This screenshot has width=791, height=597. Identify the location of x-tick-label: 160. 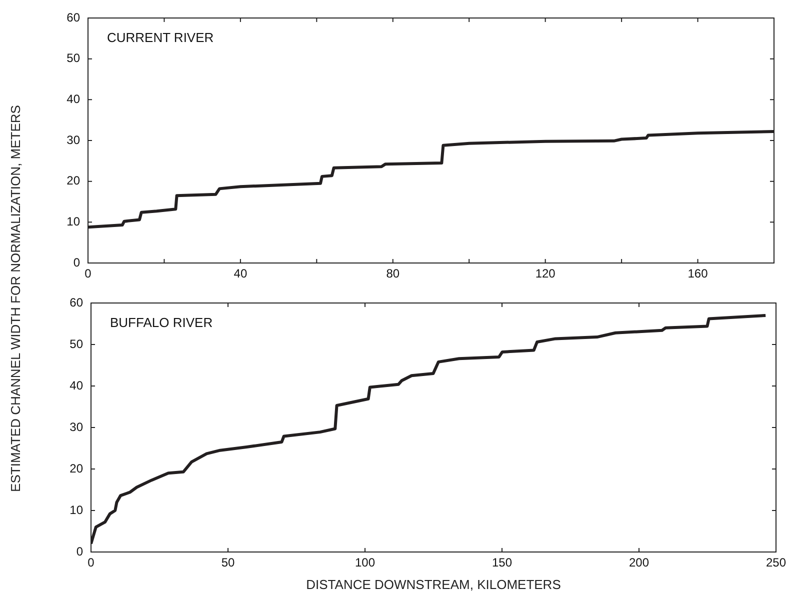
(698, 273).